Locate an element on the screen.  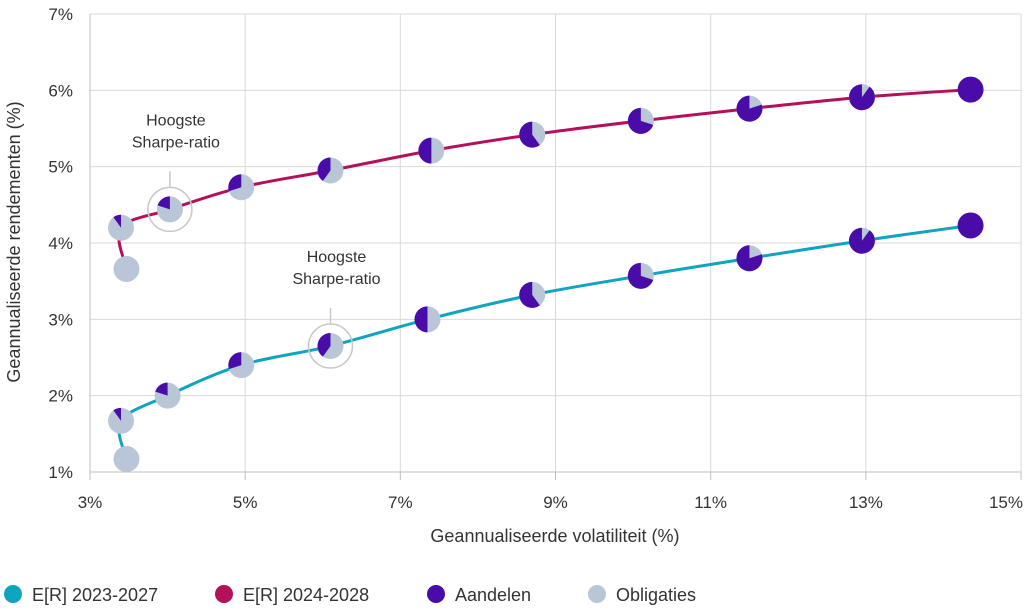
legend-label: E[R] 2023-2027 is located at coordinates (95, 595).